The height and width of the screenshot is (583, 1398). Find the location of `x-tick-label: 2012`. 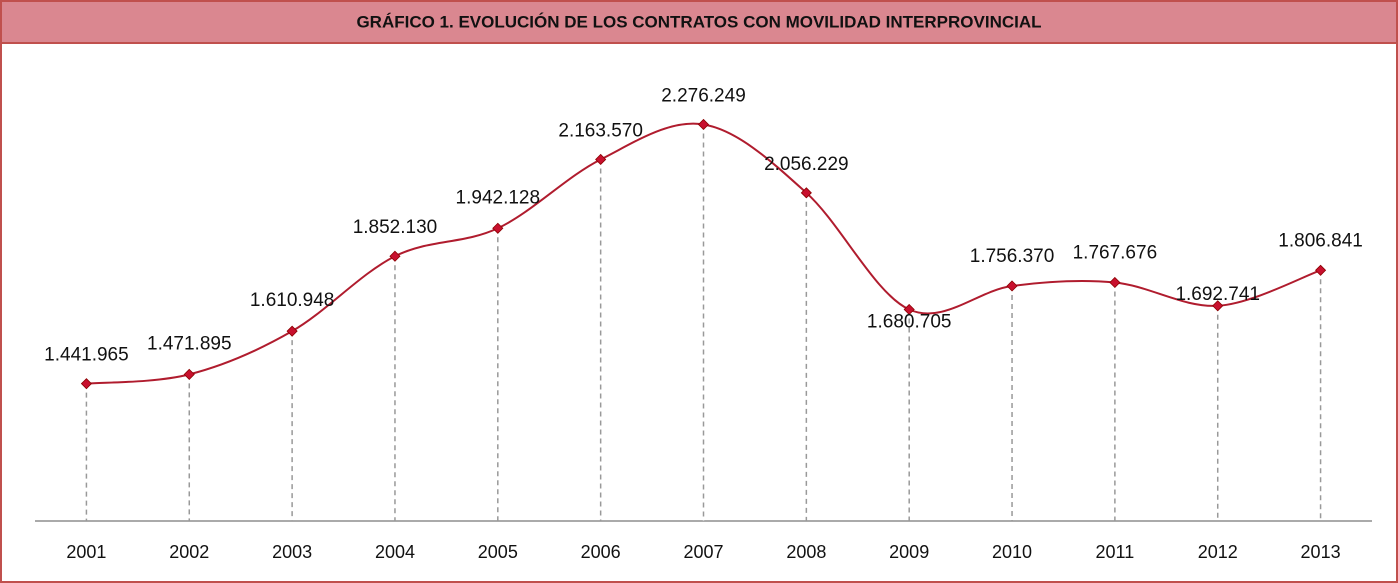

x-tick-label: 2012 is located at coordinates (1218, 552).